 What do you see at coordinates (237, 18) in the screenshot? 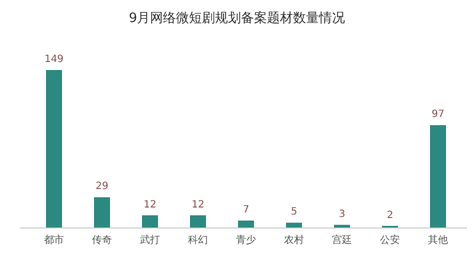
I see `title: 9月网络微短剧规划备案题材数量情况` at bounding box center [237, 18].